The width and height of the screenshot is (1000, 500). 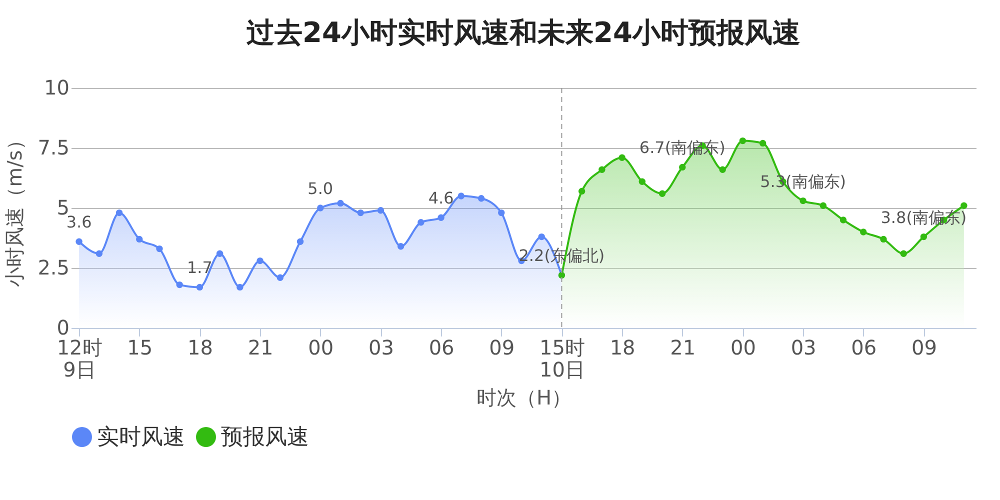 I want to click on legend-label: 实时风速, so click(x=141, y=437).